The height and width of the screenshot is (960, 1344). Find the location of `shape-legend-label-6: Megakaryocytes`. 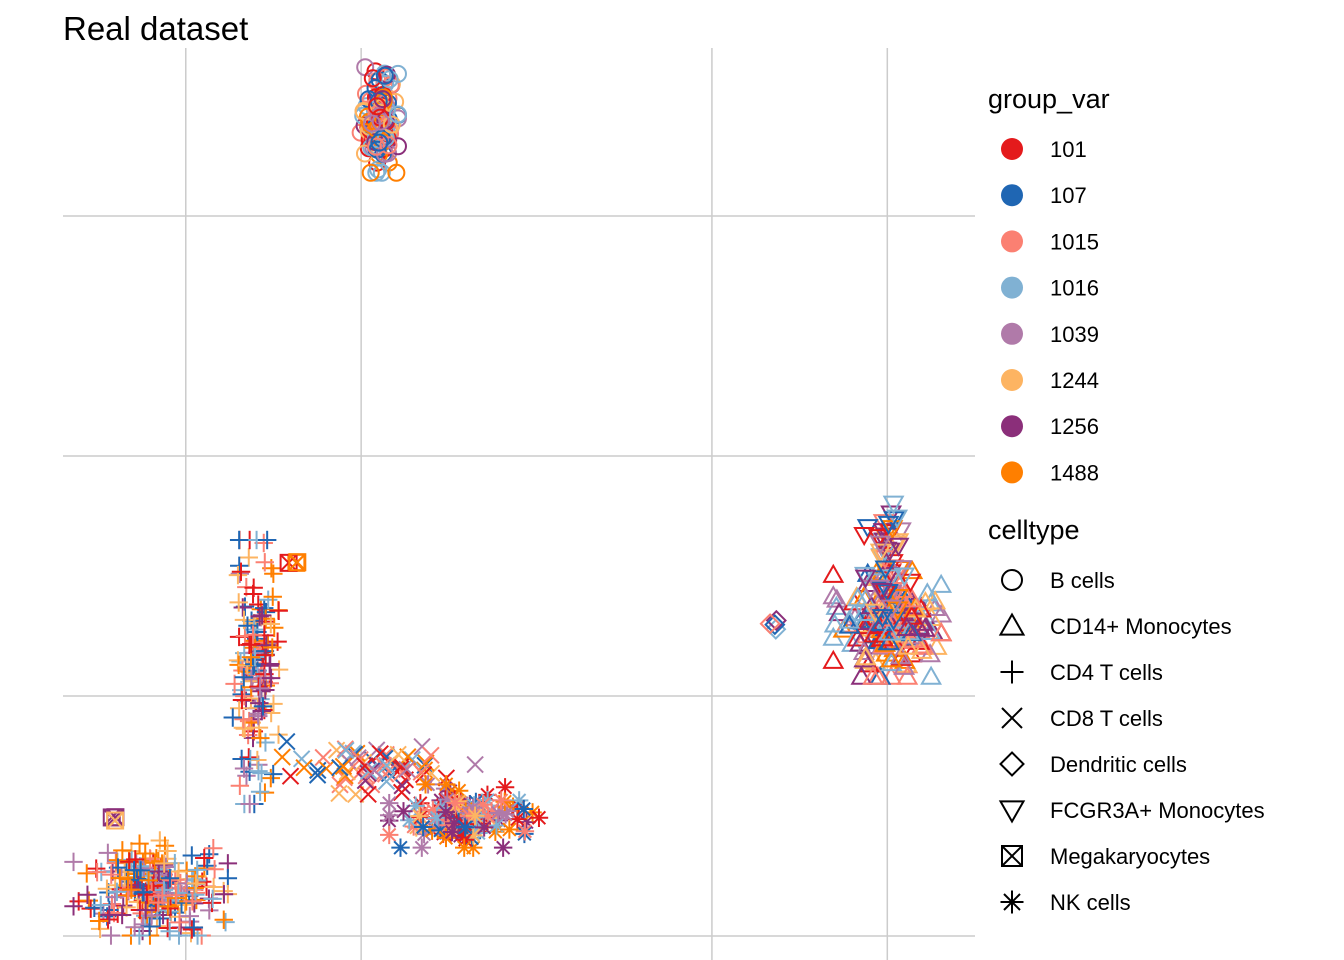

shape-legend-label-6: Megakaryocytes is located at coordinates (1130, 856).